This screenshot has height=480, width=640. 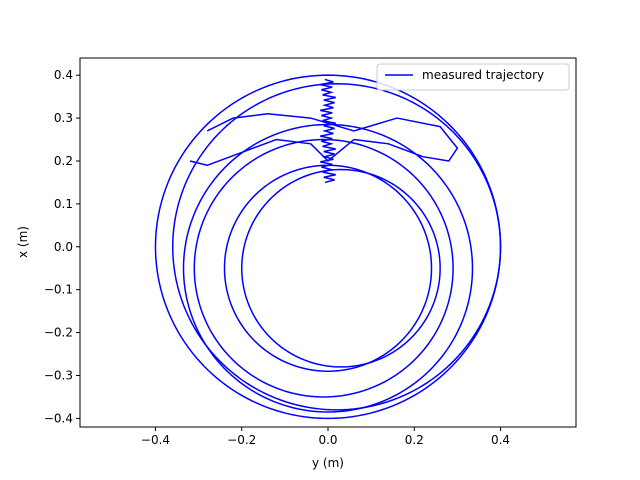 What do you see at coordinates (23, 242) in the screenshot?
I see `y-axis-label: x (m)` at bounding box center [23, 242].